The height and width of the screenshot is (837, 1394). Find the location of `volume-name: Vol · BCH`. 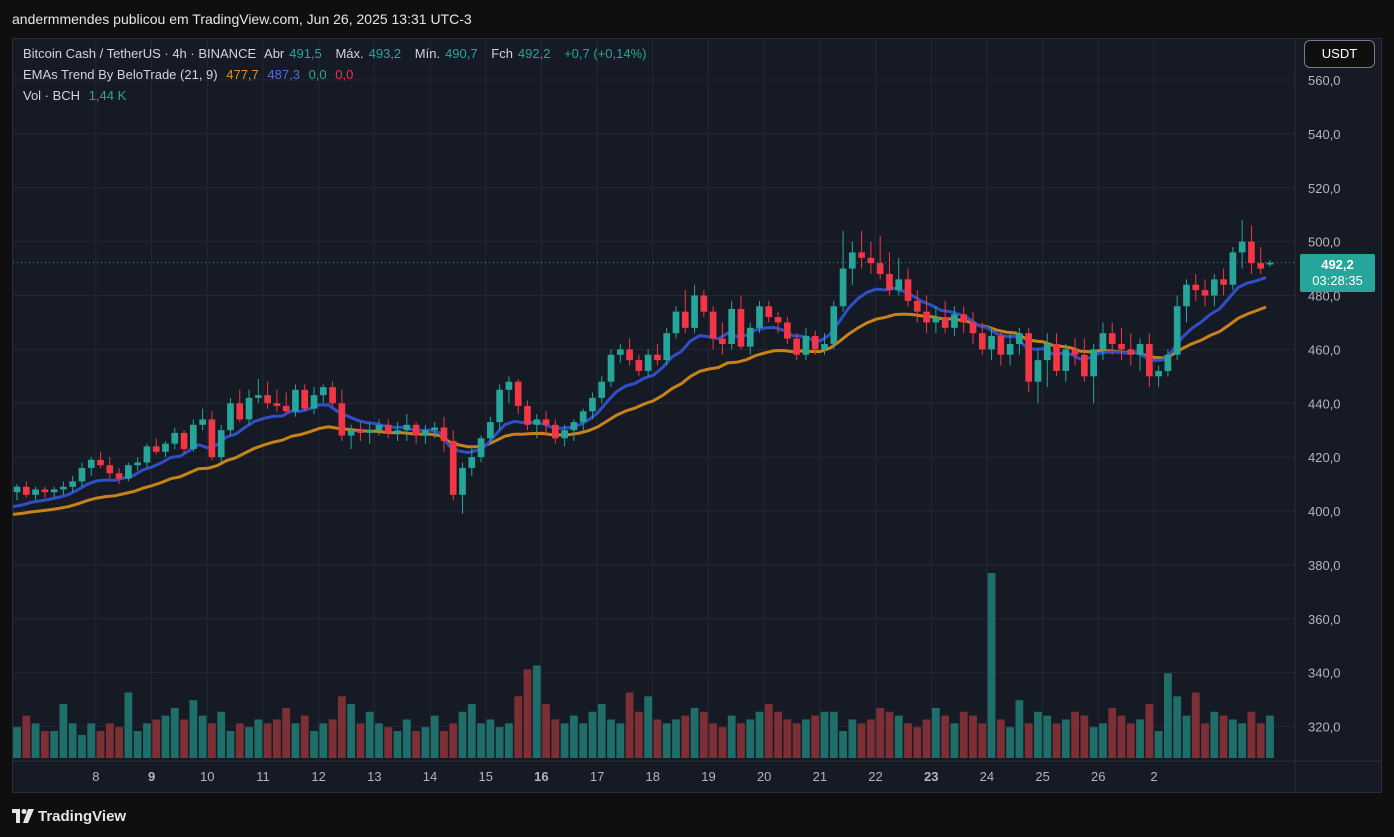

volume-name: Vol · BCH is located at coordinates (52, 95).